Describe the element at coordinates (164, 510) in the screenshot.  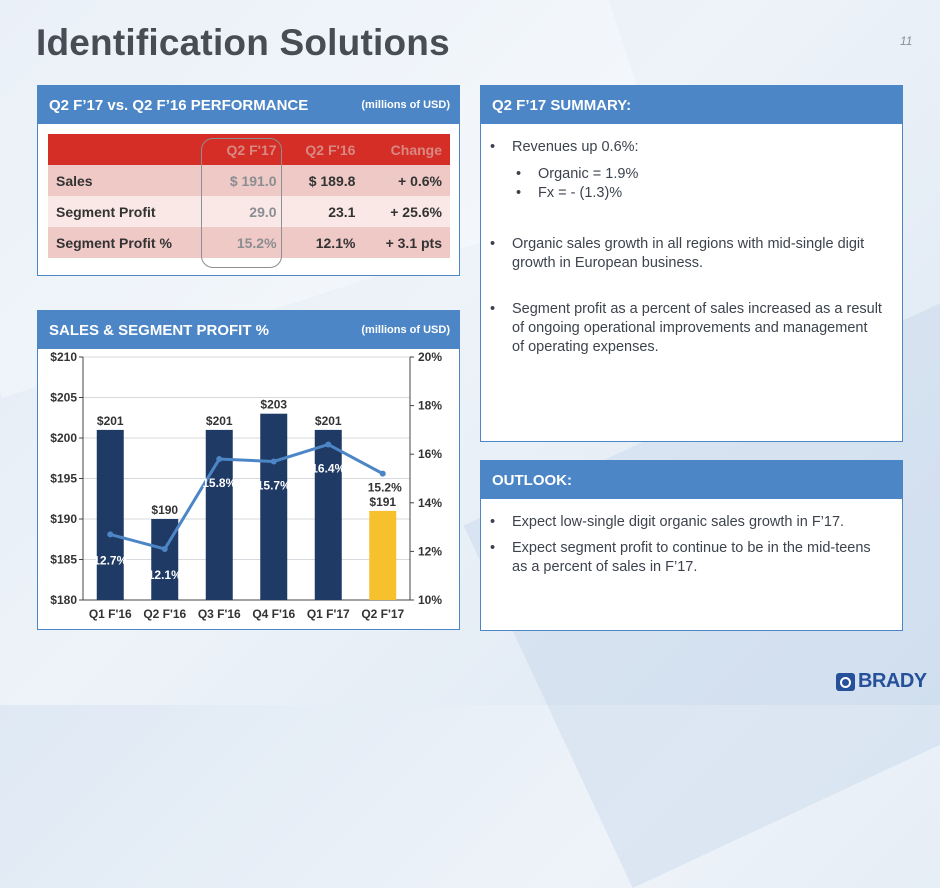
I see `bar-data-label: $190` at that location.